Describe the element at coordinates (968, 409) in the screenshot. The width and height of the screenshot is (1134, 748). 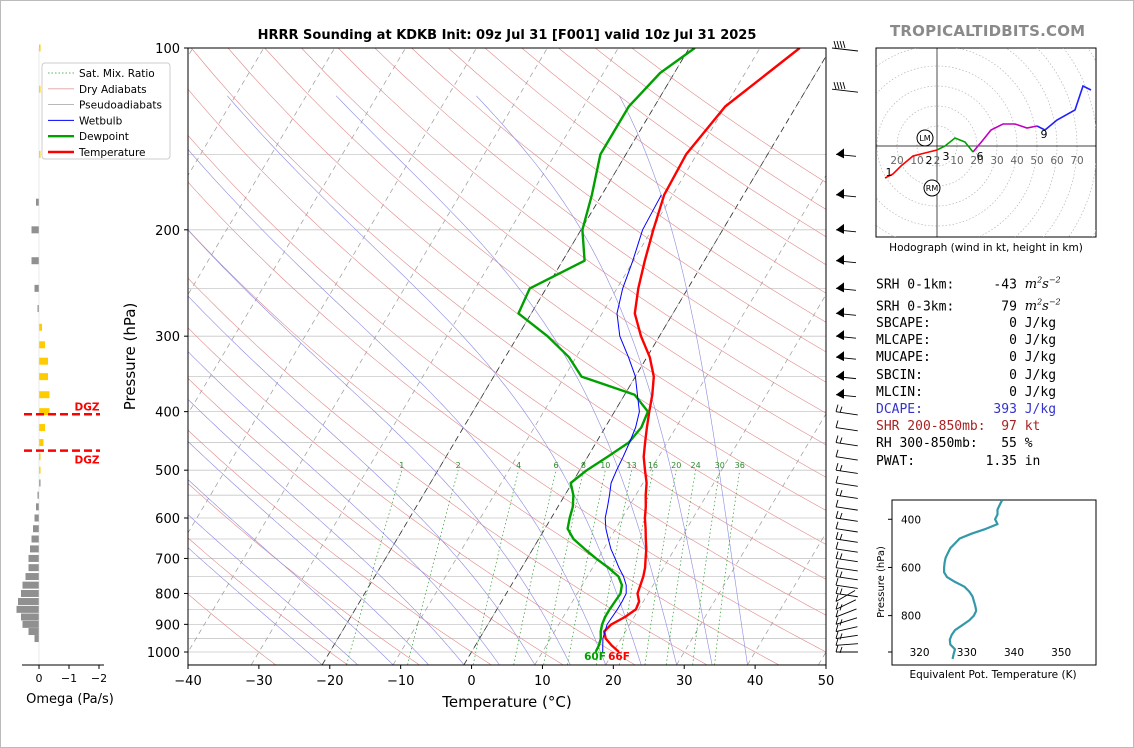
I see `index-row: DCAPE: 393 J/kg` at that location.